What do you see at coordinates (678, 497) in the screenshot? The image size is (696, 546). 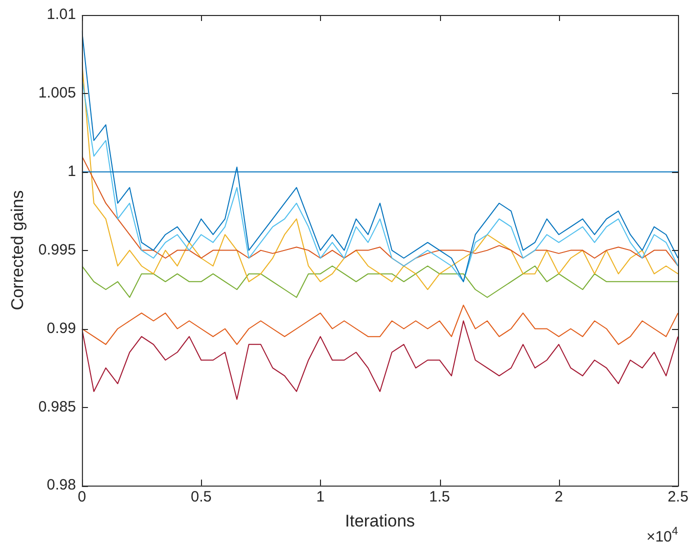 I see `x-tick-label: 2.5` at bounding box center [678, 497].